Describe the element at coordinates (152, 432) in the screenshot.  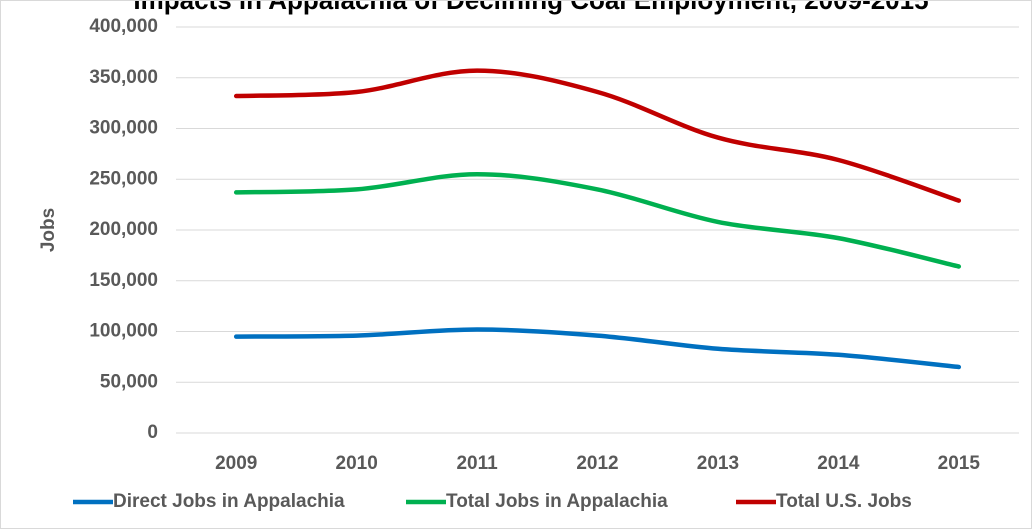
I see `y-tick-label: 0` at that location.